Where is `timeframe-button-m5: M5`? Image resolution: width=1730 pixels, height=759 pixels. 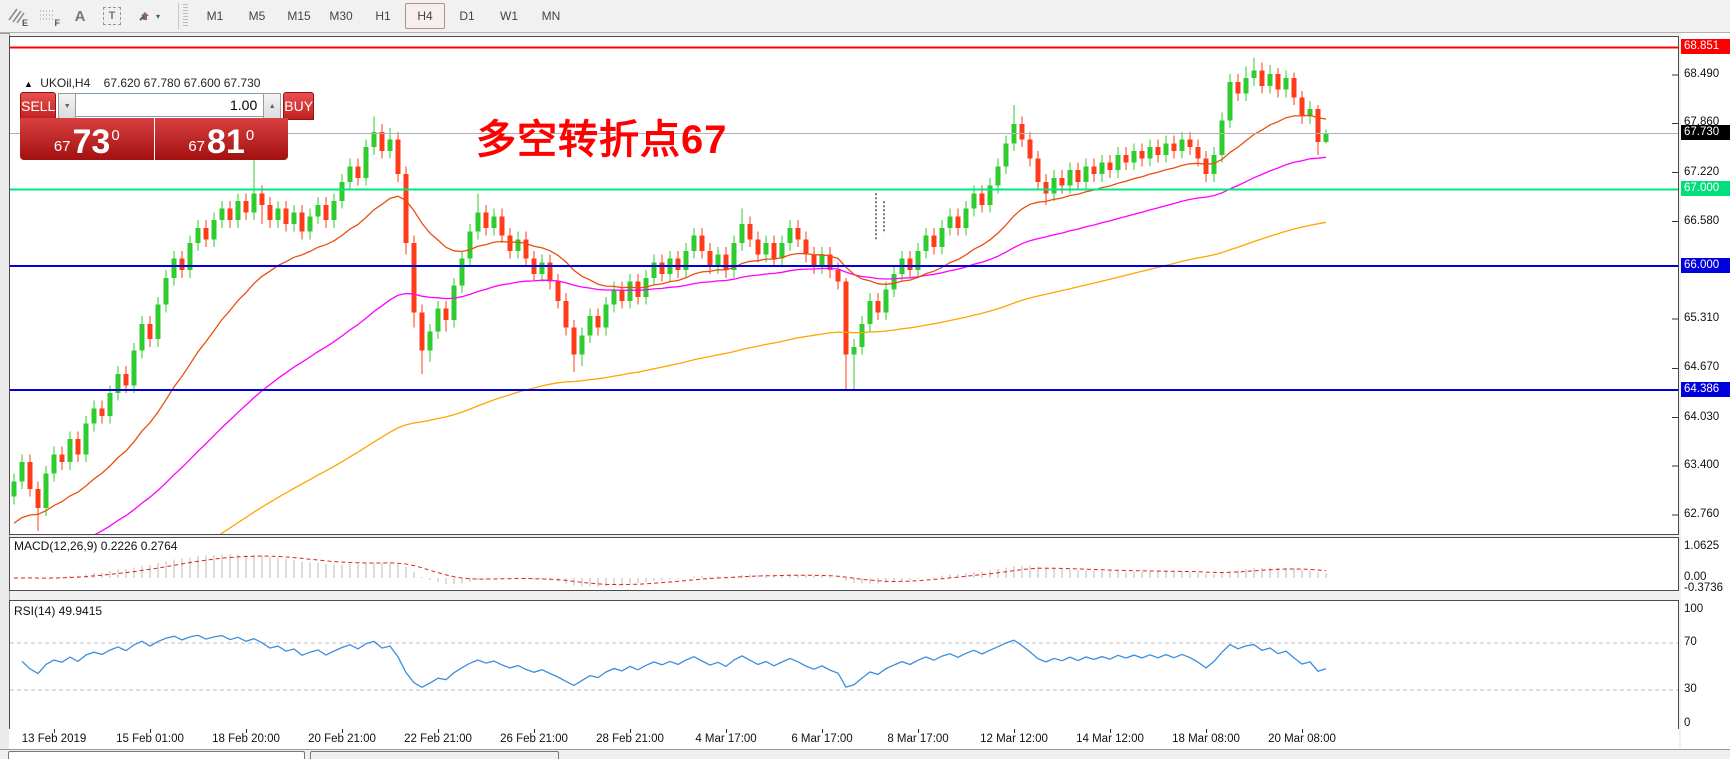
timeframe-button-m5: M5 is located at coordinates (257, 16).